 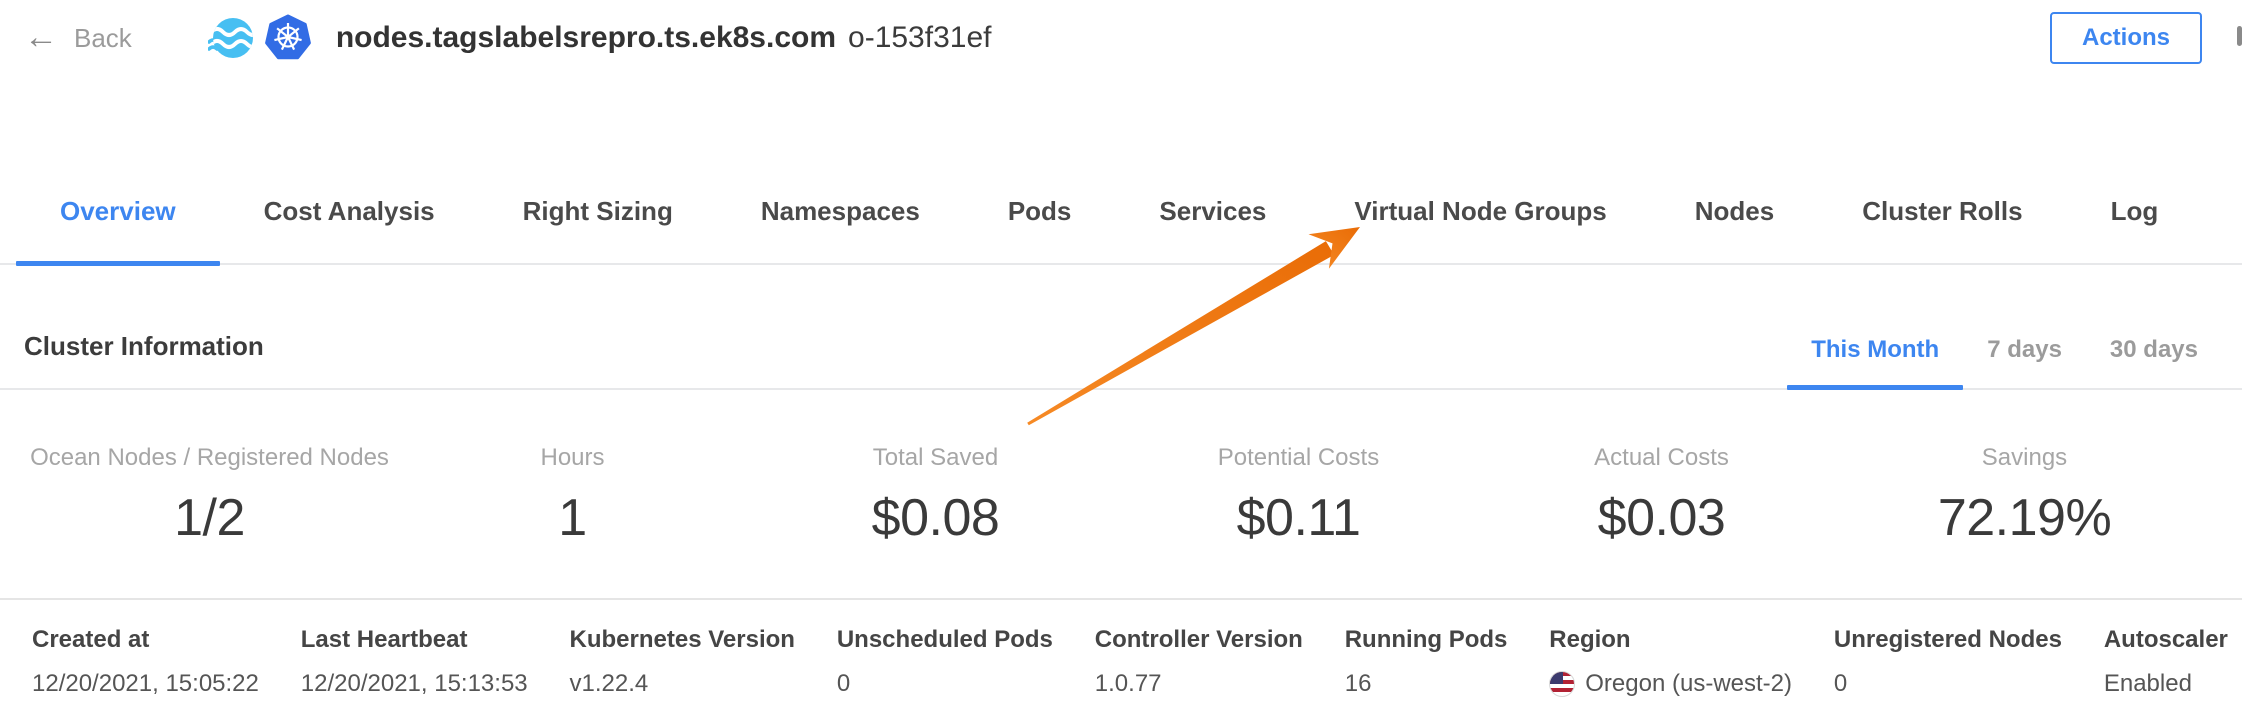 I want to click on stat-label: Total Saved, so click(x=935, y=457).